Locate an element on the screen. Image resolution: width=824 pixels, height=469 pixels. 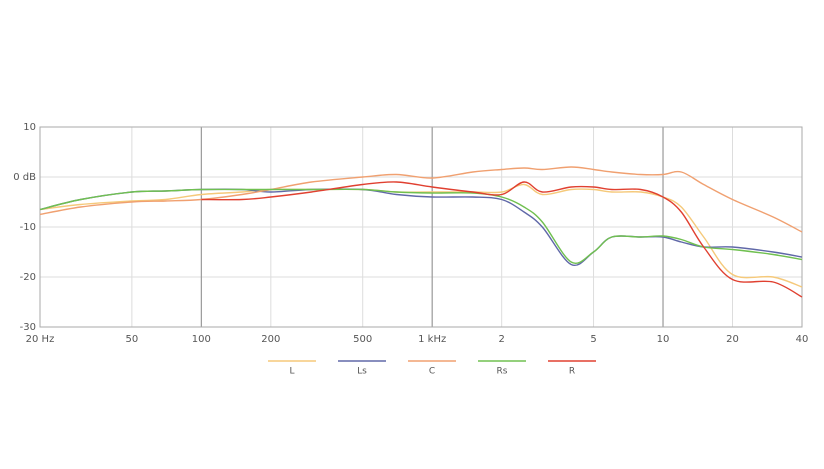
x-tick-label: 2 is located at coordinates (501, 339).